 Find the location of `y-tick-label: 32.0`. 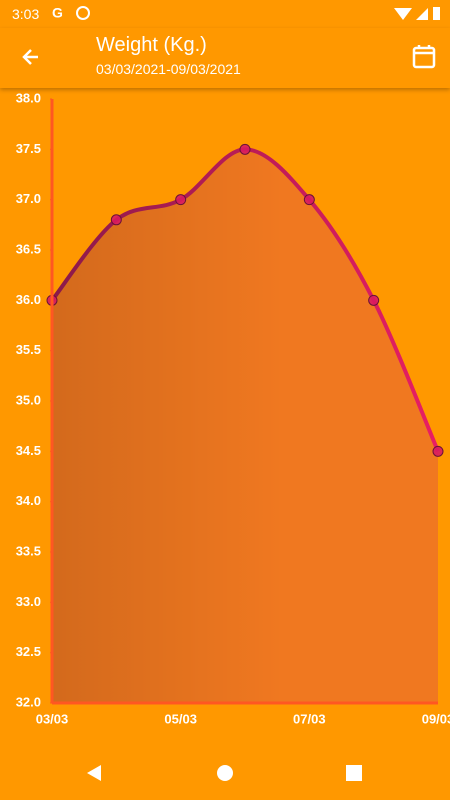

y-tick-label: 32.0 is located at coordinates (28, 701).